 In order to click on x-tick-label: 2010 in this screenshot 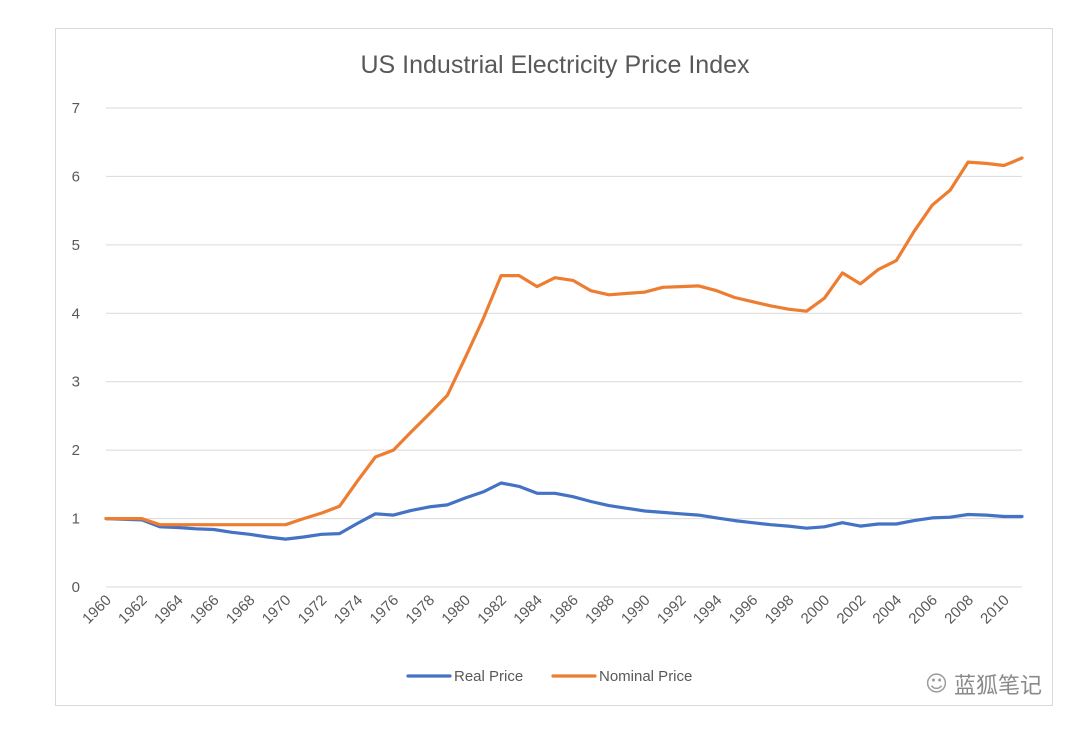, I will do `click(995, 610)`.